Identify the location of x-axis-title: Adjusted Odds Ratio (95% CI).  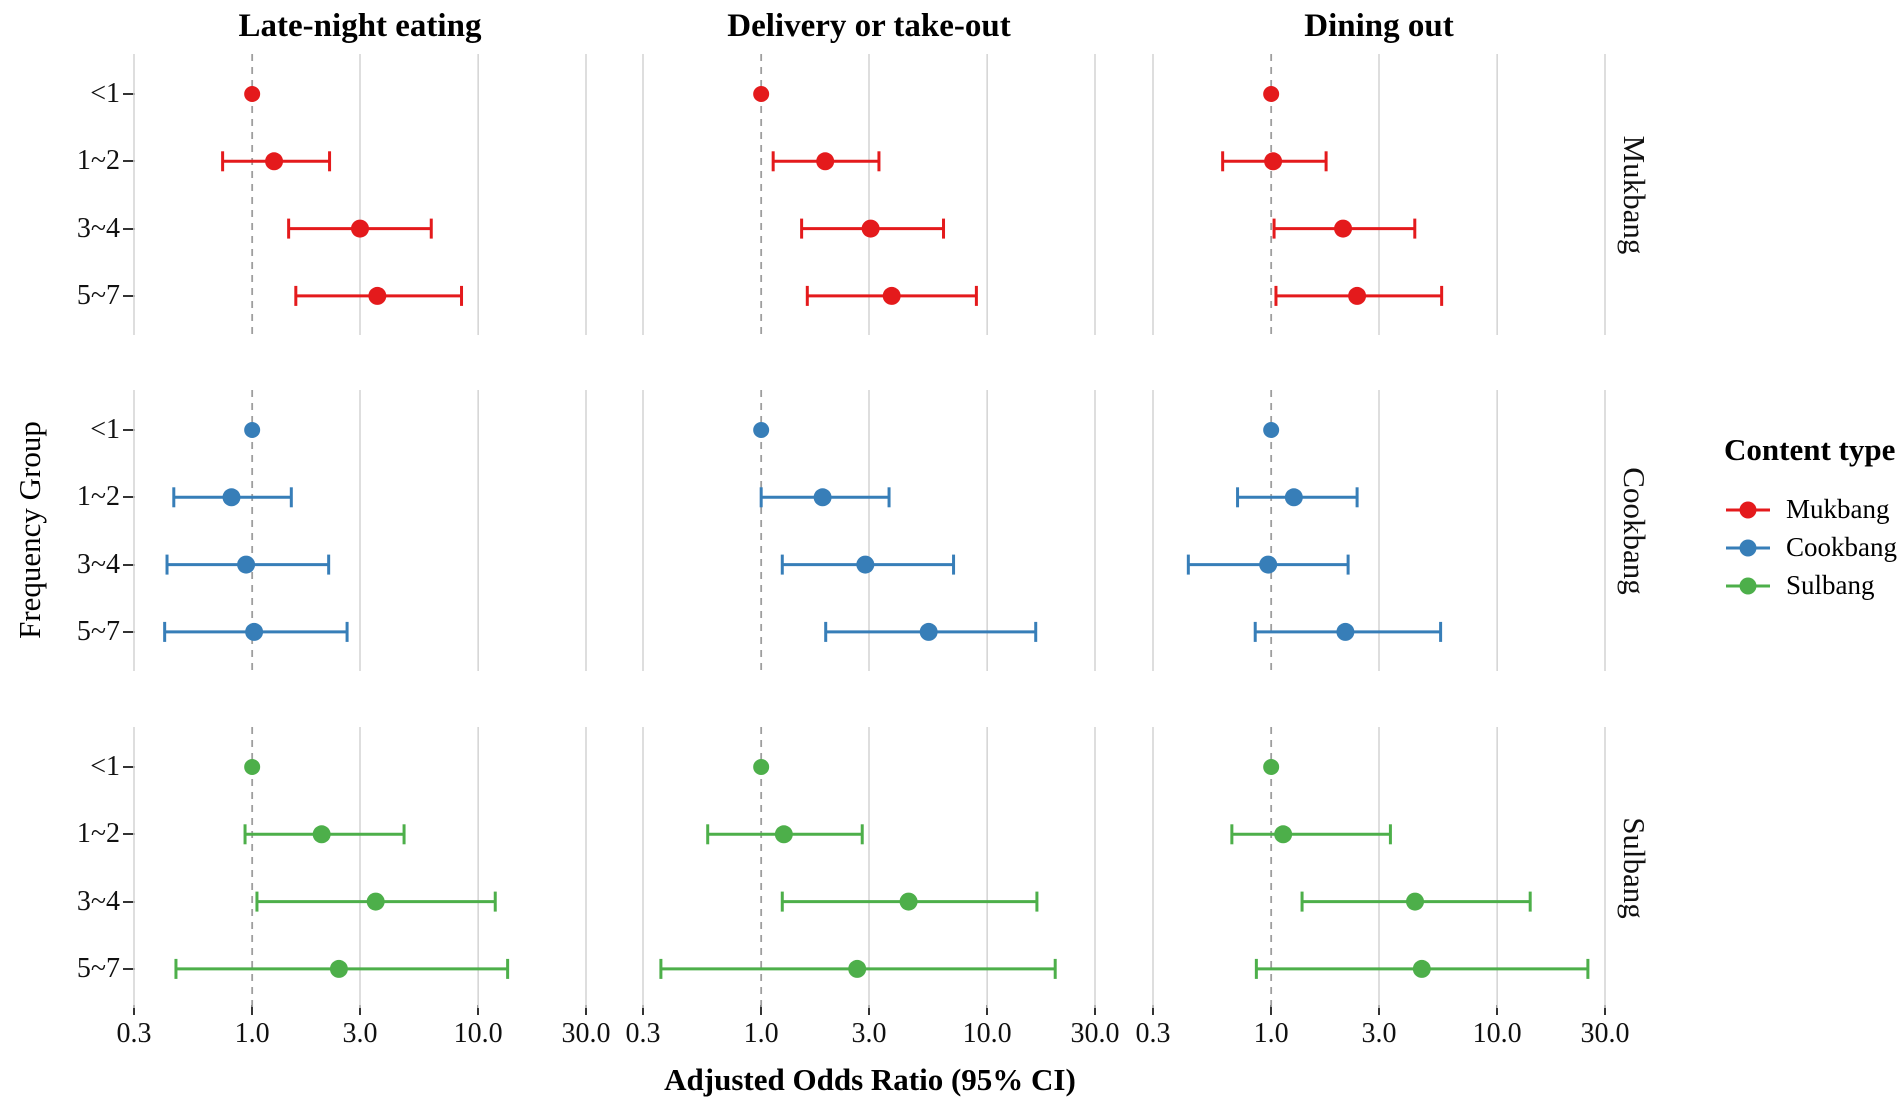
(870, 1079).